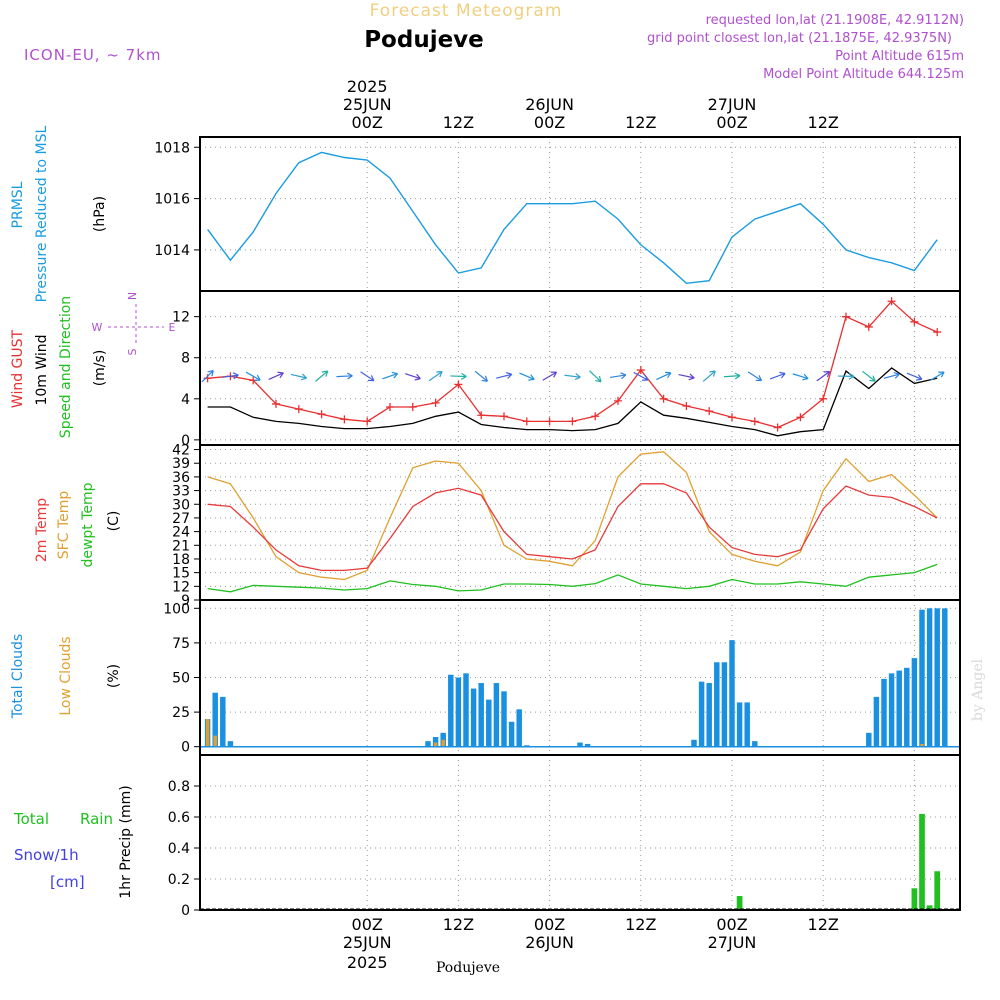  I want to click on panel-frame, so click(580, 522).